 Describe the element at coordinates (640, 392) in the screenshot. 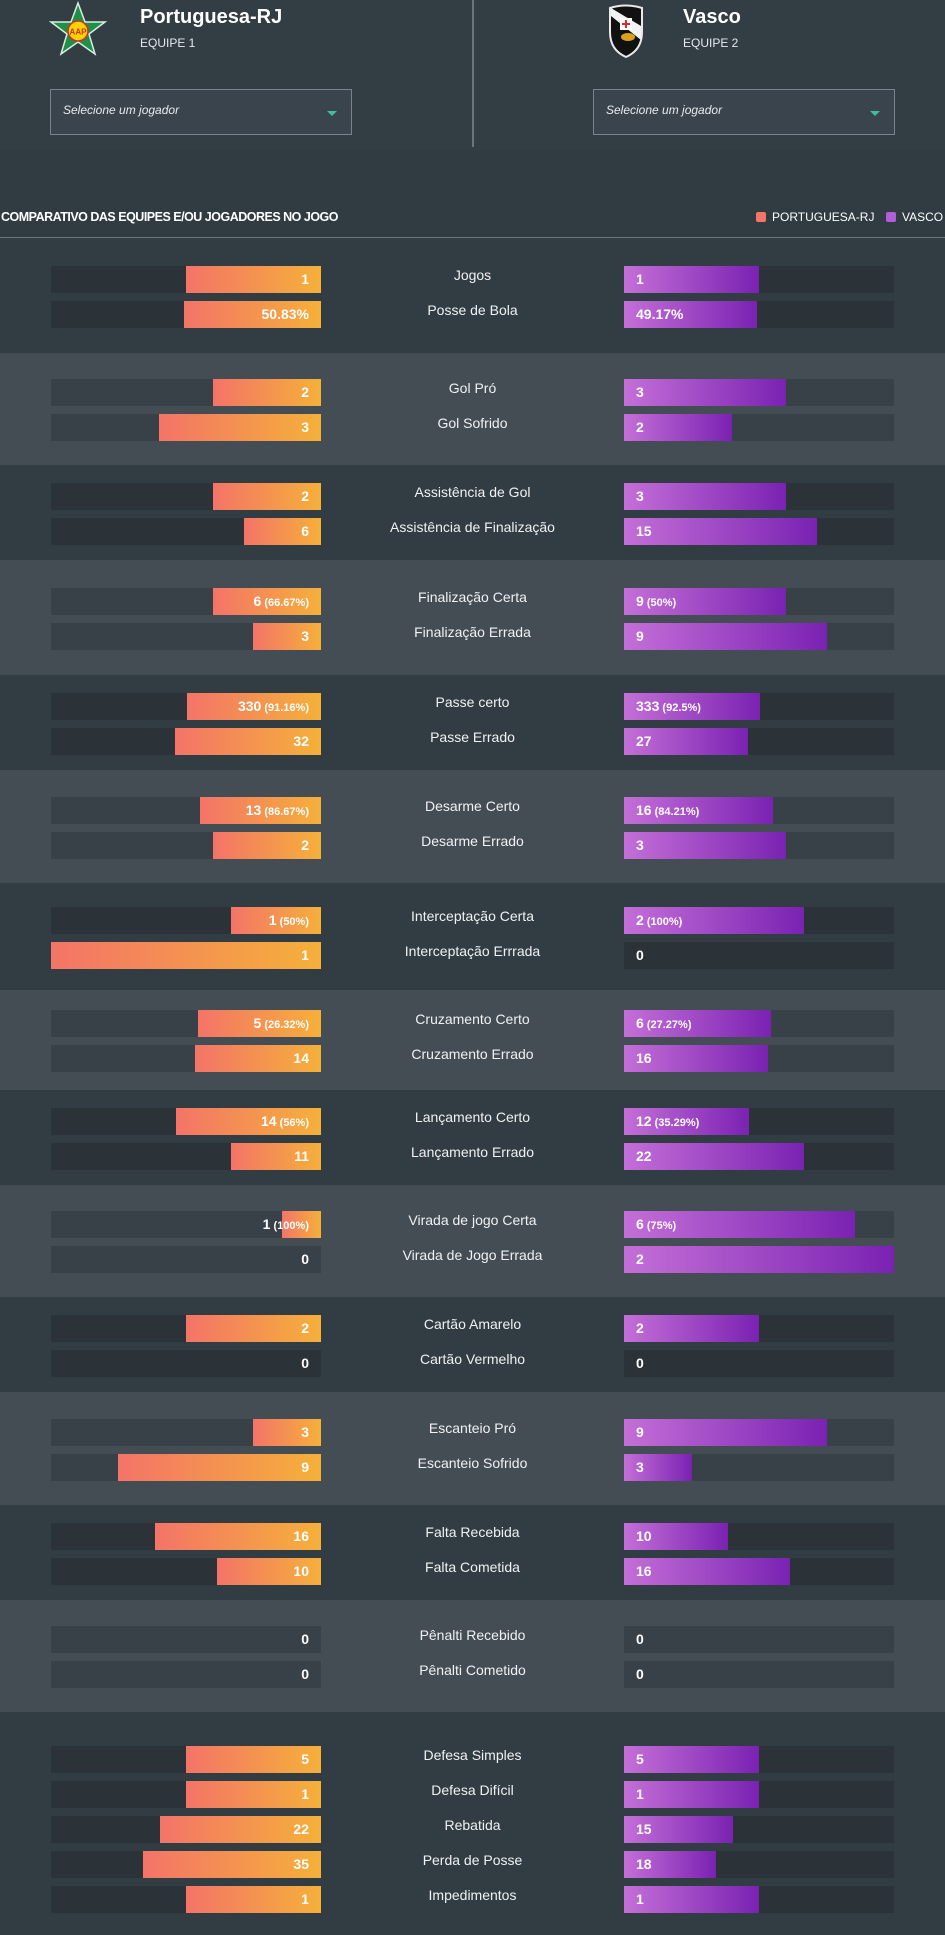

I see `right-value-number: 3` at that location.